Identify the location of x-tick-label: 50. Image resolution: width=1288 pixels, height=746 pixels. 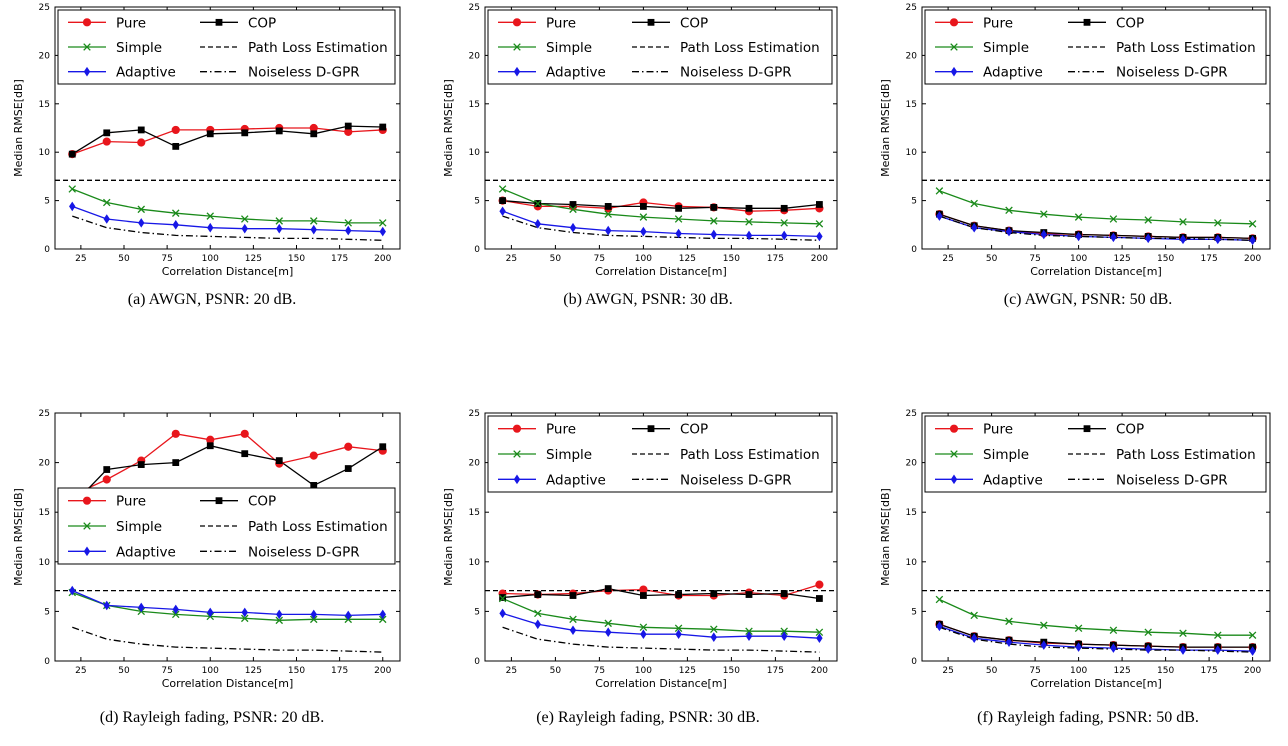
(992, 259).